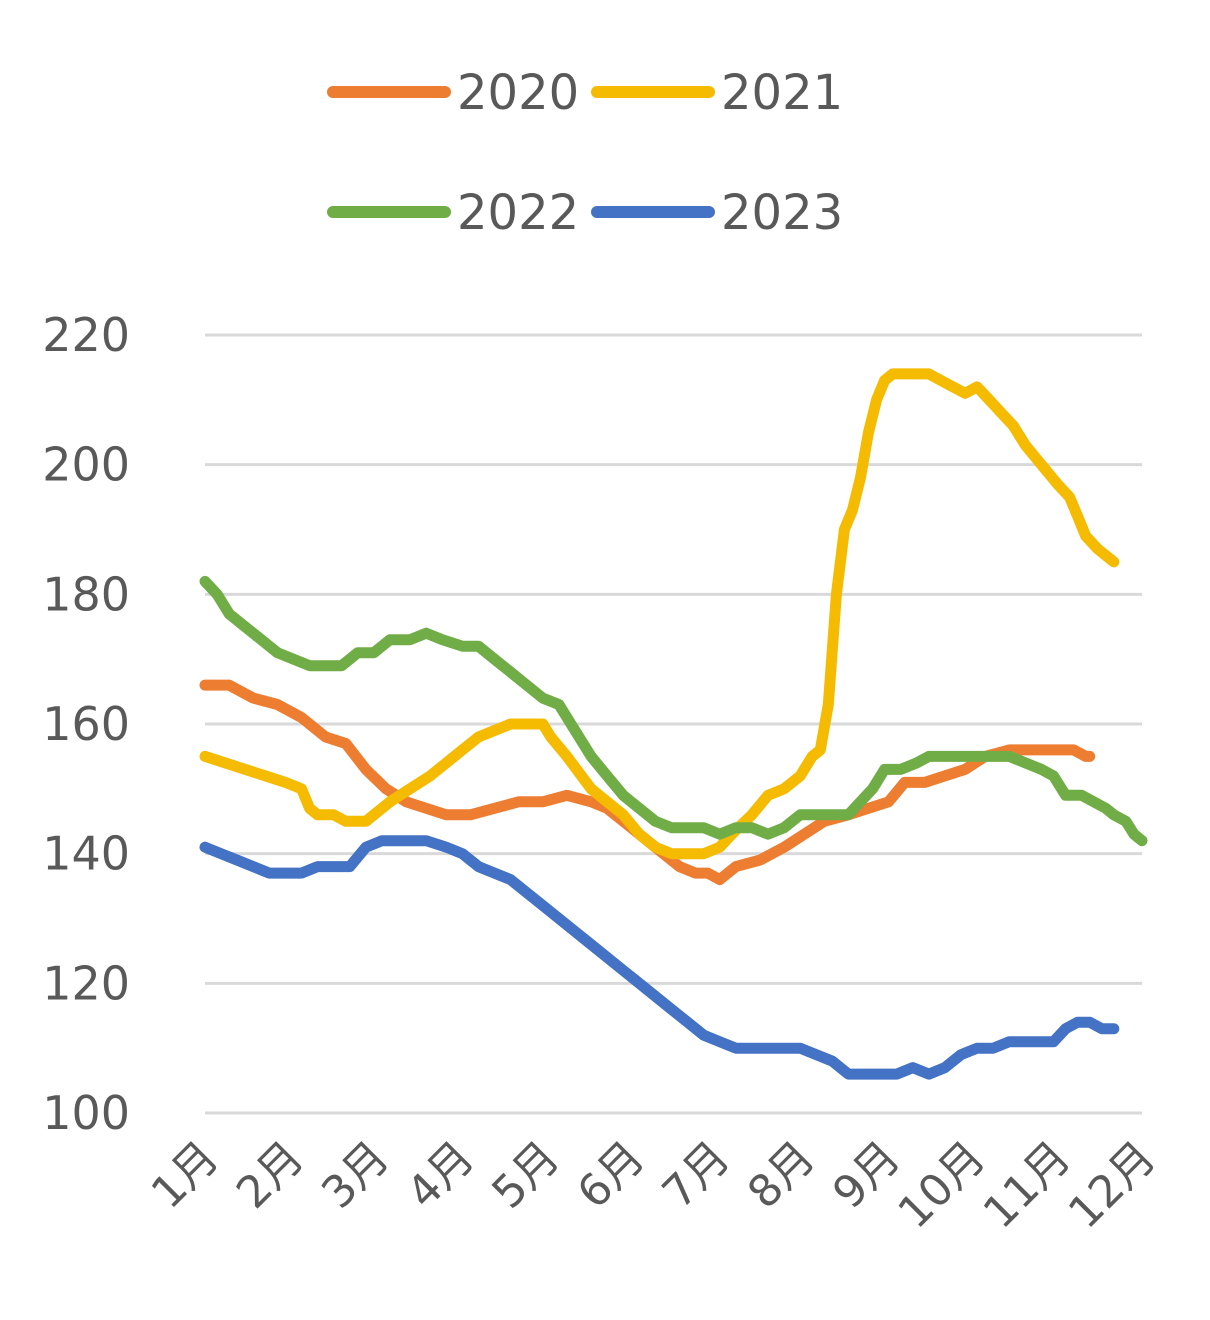 The image size is (1210, 1320). Describe the element at coordinates (1027, 1185) in the screenshot. I see `x-tick-label: 11月` at that location.